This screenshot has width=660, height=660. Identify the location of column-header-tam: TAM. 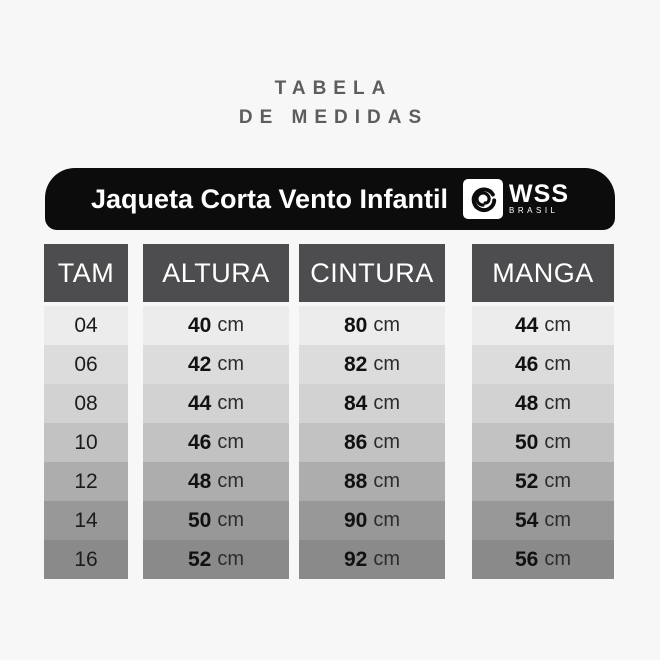
(86, 273).